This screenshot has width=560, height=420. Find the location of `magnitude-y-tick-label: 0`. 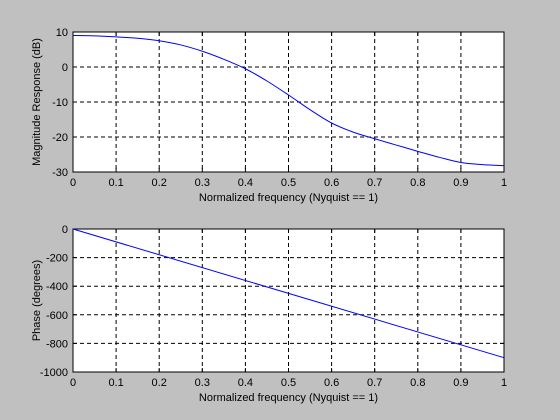

magnitude-y-tick-label: 0 is located at coordinates (65, 68).